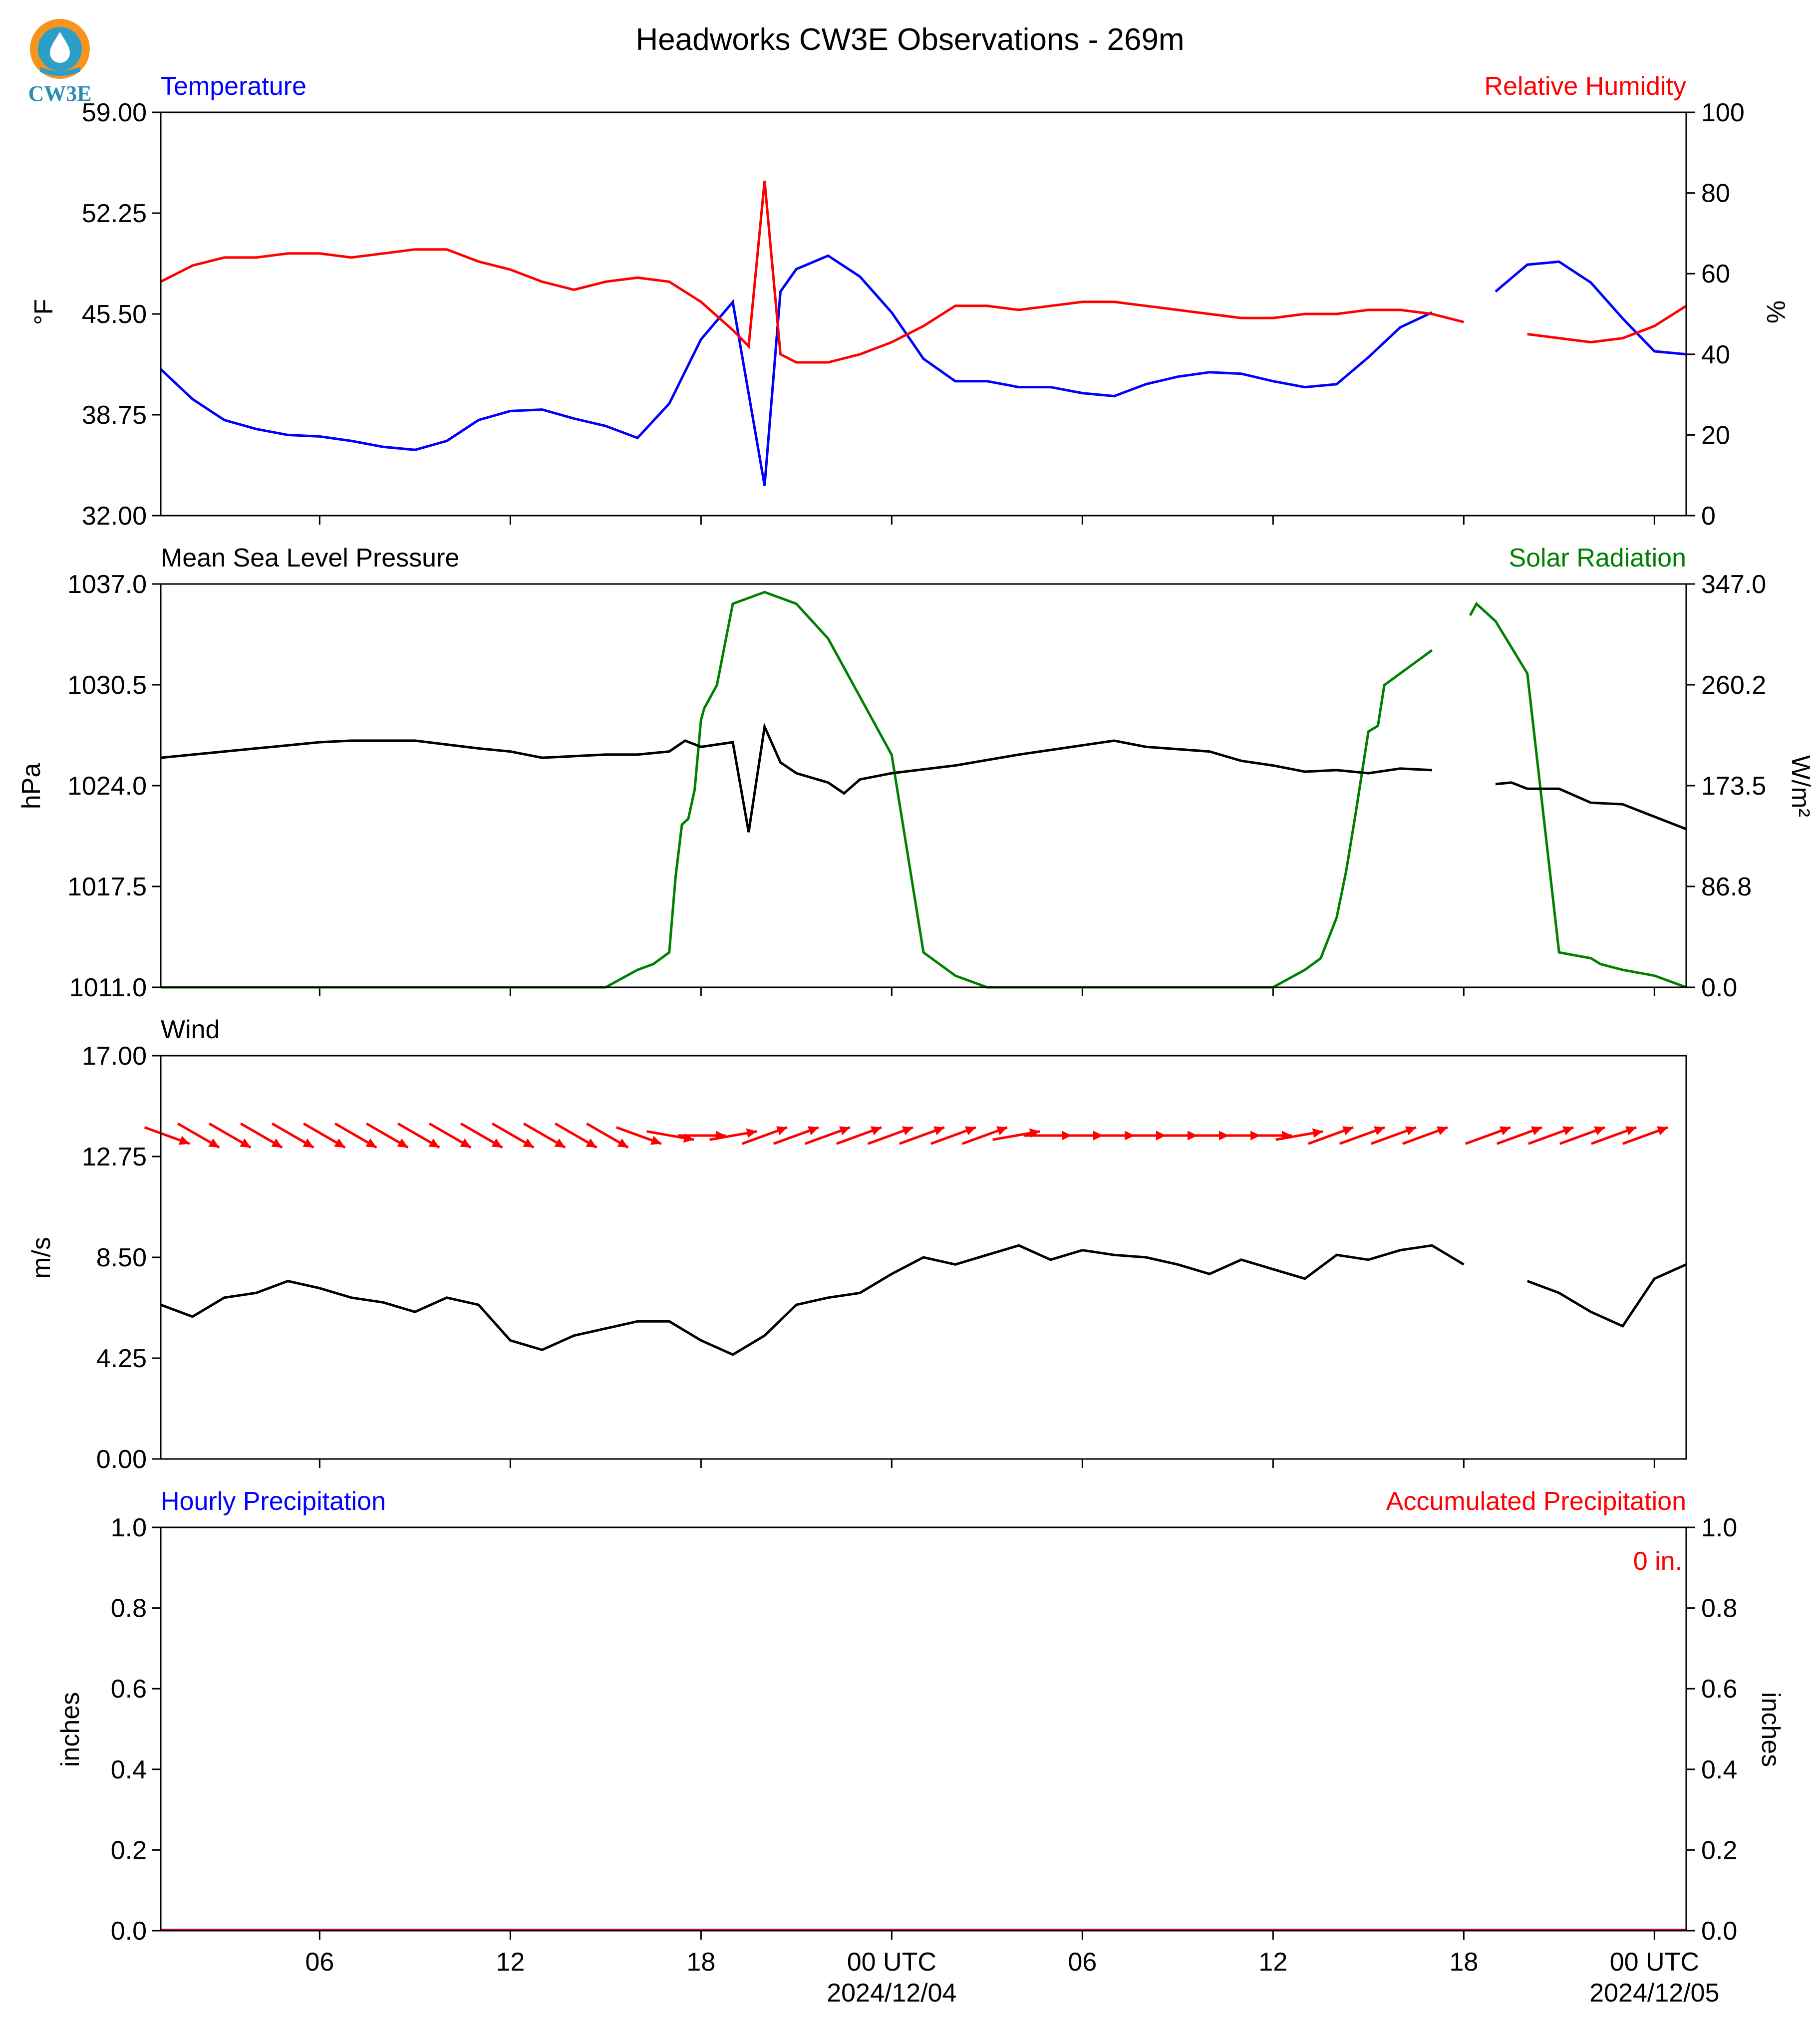 The height and width of the screenshot is (2028, 1820). Describe the element at coordinates (1711, 1729) in the screenshot. I see `accum-precip-y-ticks: 0.0 0.2 0.4 0.6 0.8 1.0` at that location.